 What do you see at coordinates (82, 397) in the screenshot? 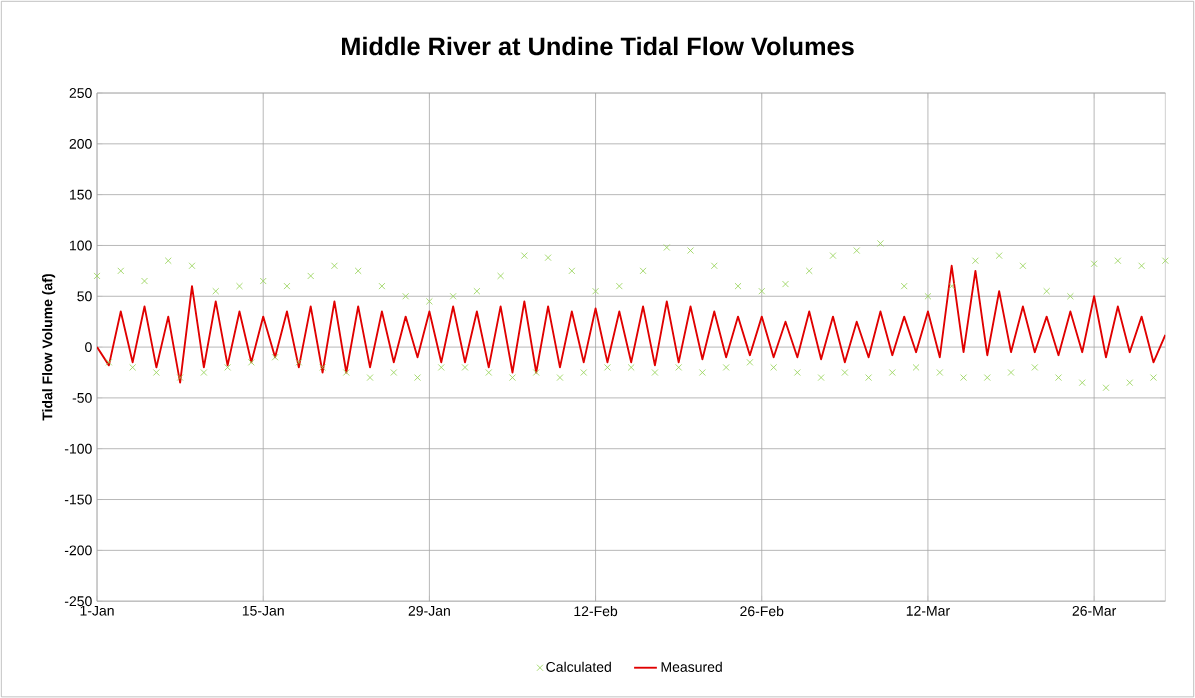
I see `y-tick-label: -50` at bounding box center [82, 397].